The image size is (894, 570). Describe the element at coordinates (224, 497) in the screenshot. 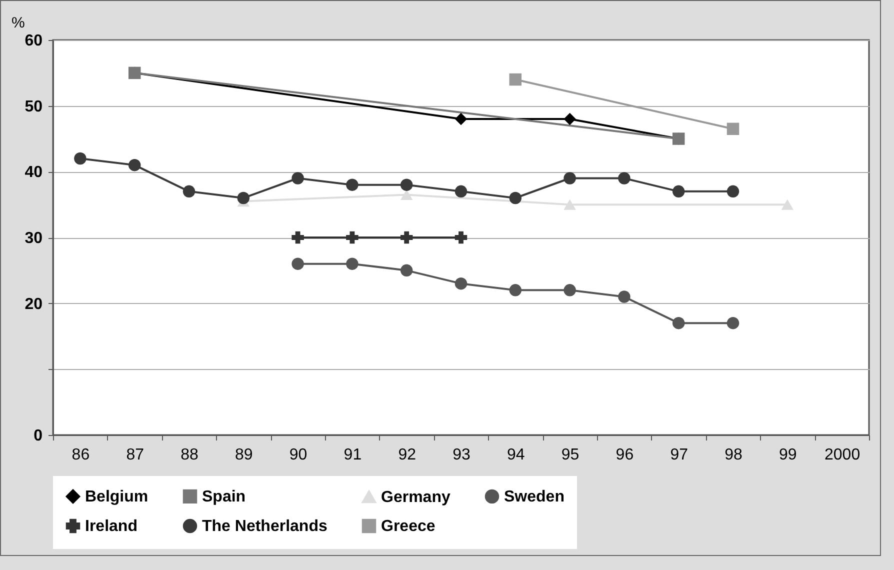

I see `legend-label: Spain` at that location.